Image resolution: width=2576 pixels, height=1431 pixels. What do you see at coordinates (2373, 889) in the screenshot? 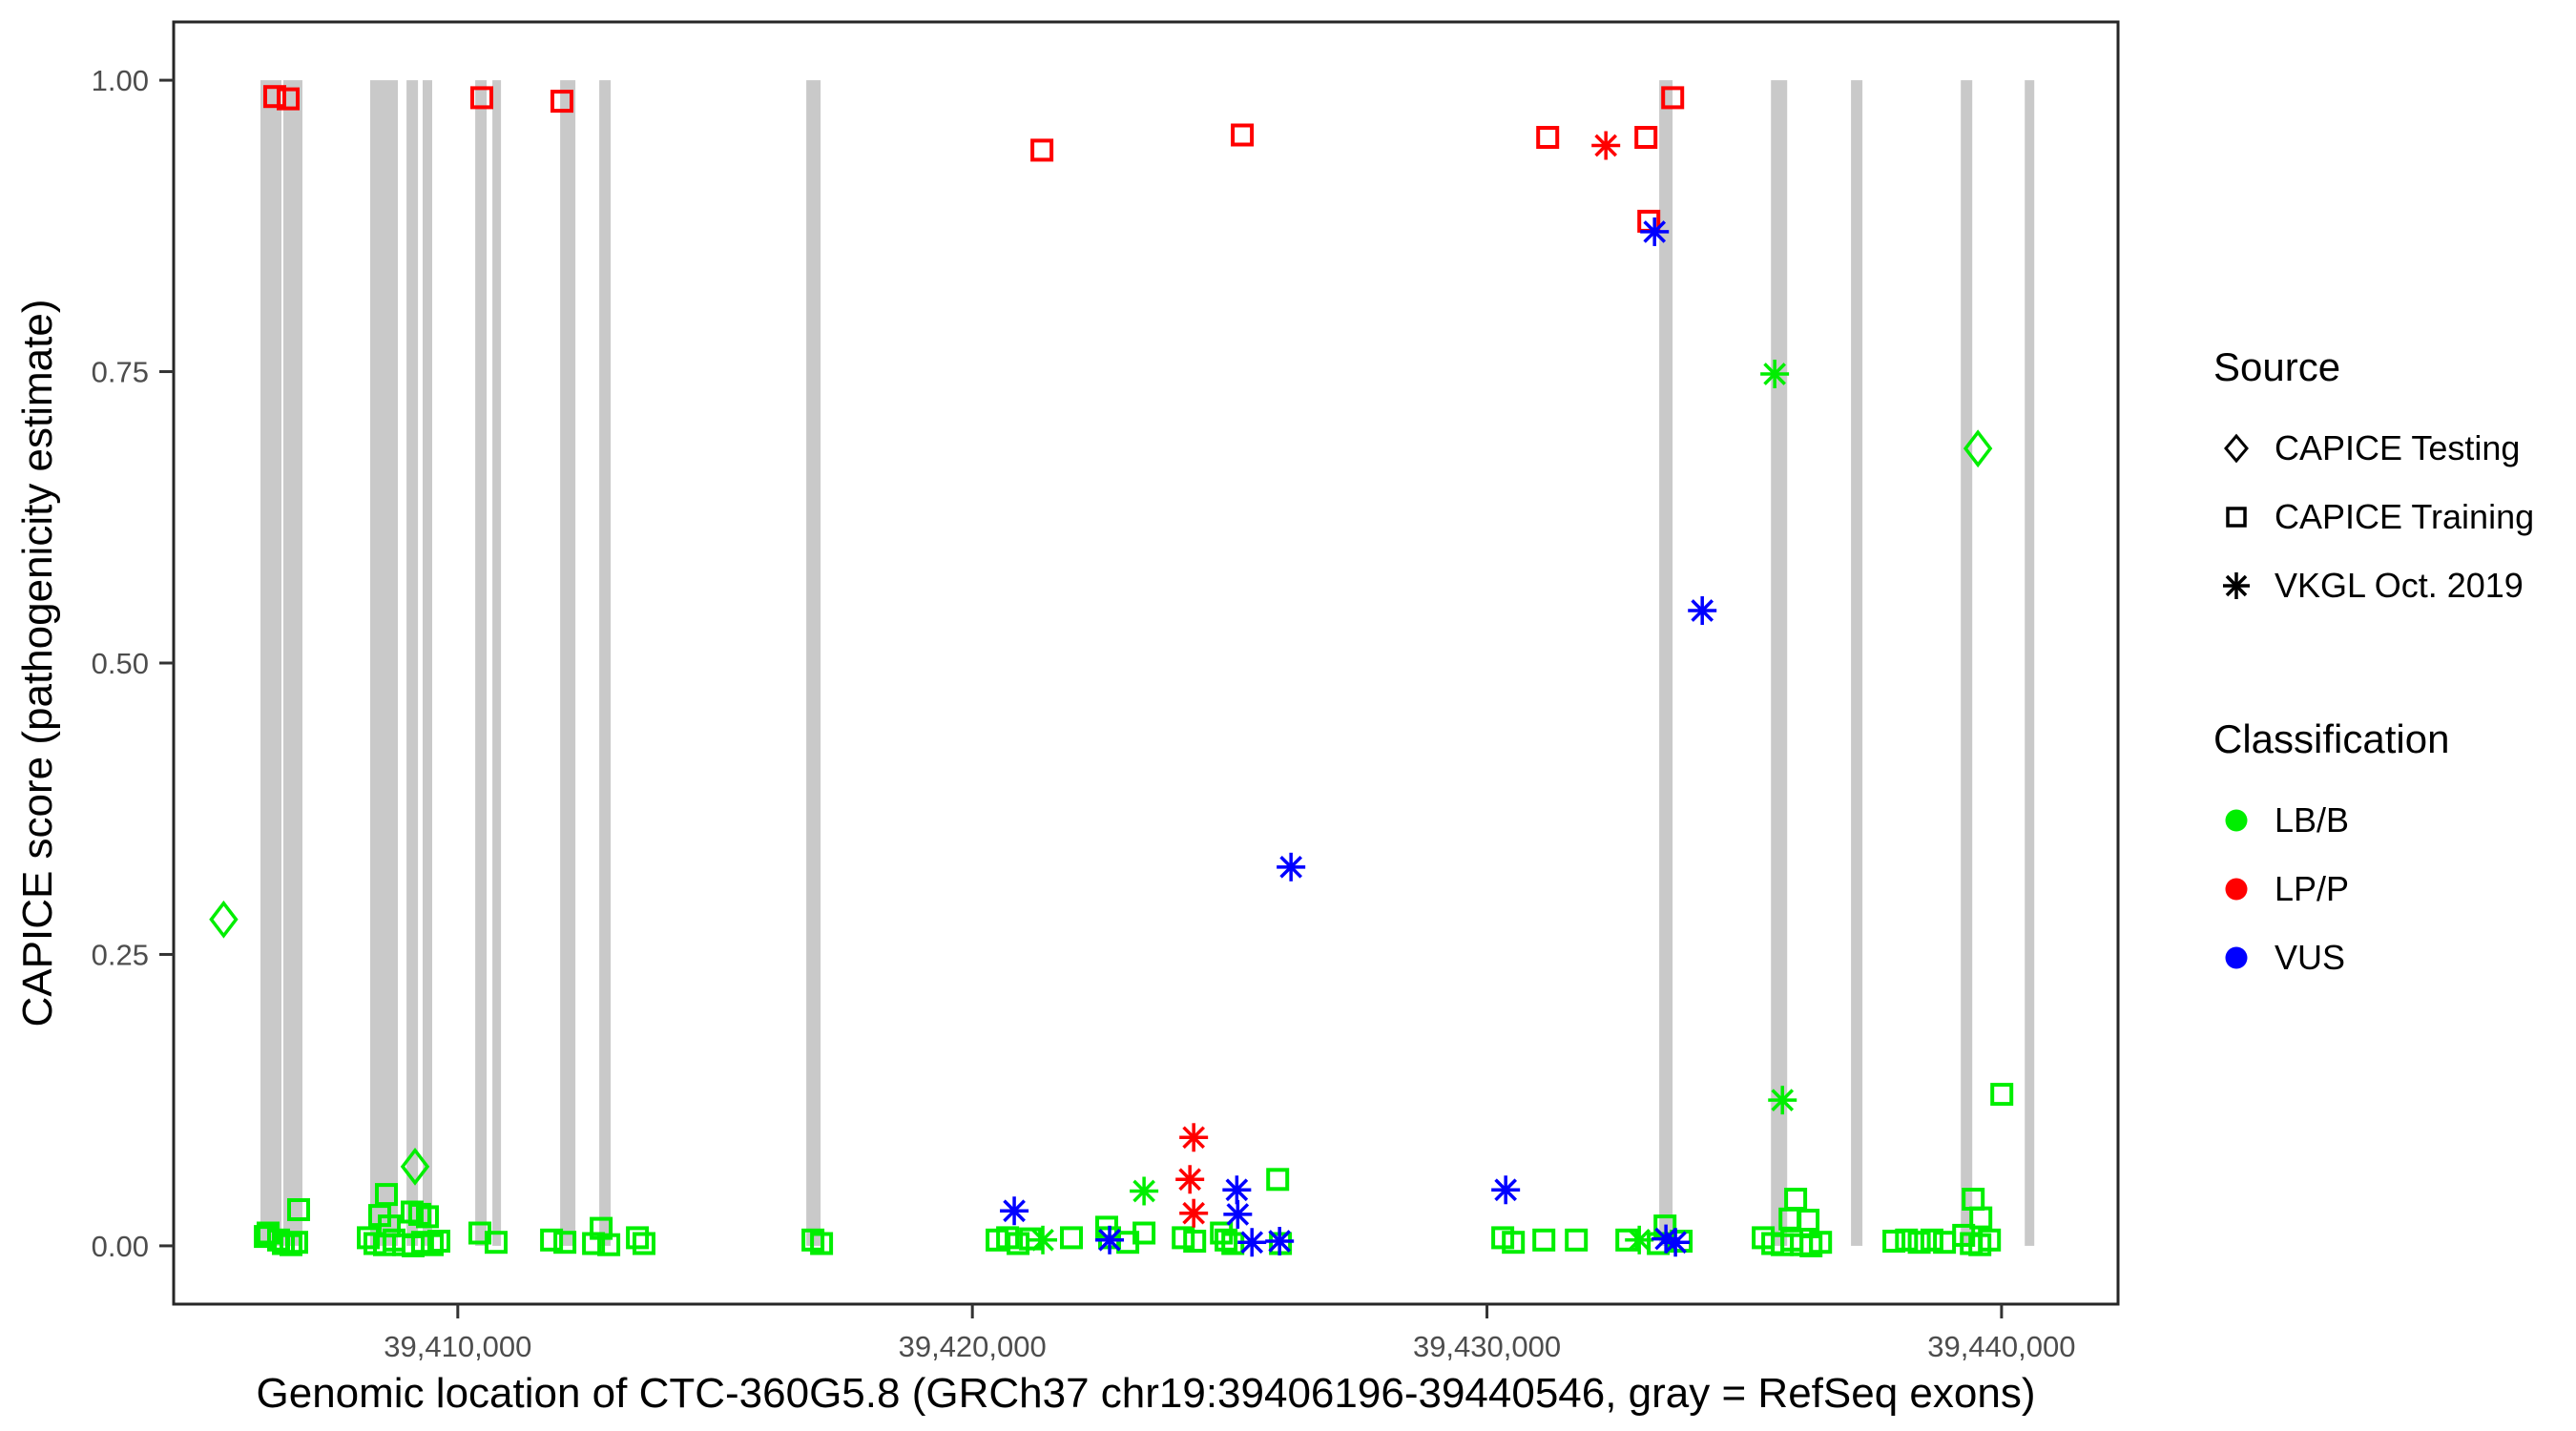
I see `legend-item-lpp: LP/P` at bounding box center [2373, 889].